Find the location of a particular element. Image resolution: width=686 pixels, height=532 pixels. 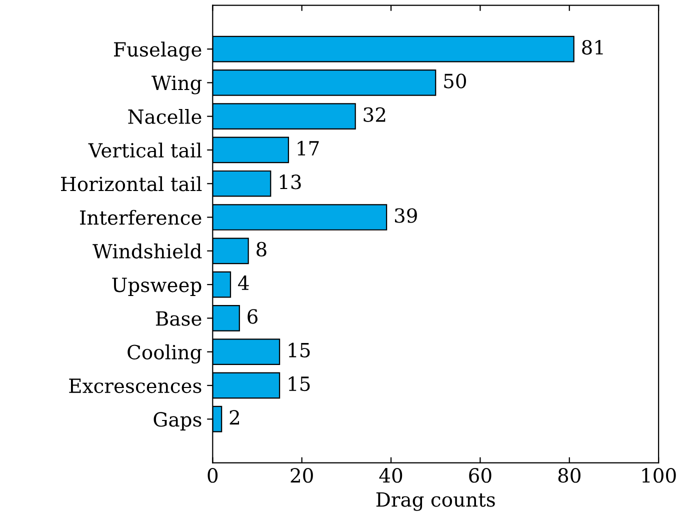

y-tick-label: Base is located at coordinates (179, 318).